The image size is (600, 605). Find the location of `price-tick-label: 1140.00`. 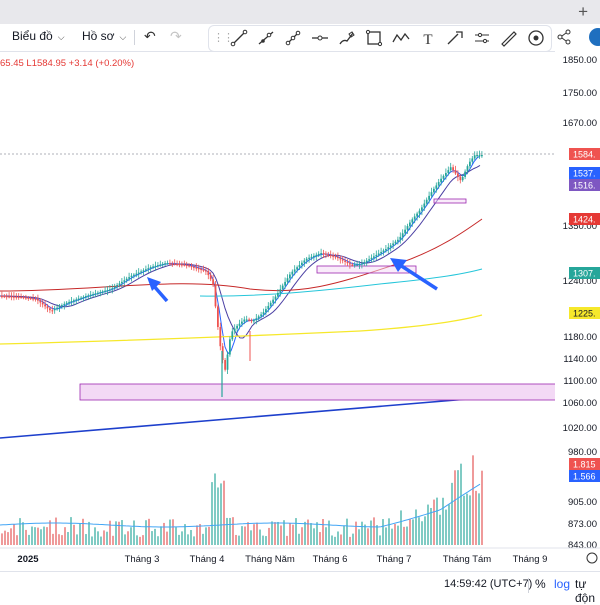

price-tick-label: 1140.00 is located at coordinates (580, 359).